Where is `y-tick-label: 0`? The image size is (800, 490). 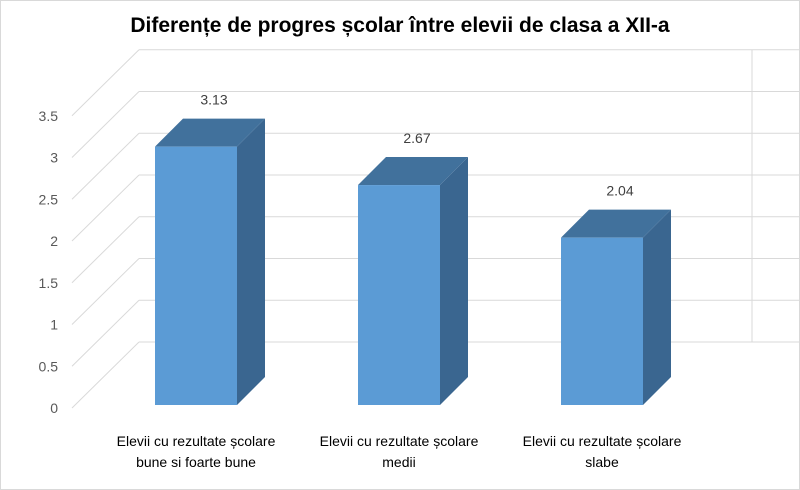 y-tick-label: 0 is located at coordinates (54, 408).